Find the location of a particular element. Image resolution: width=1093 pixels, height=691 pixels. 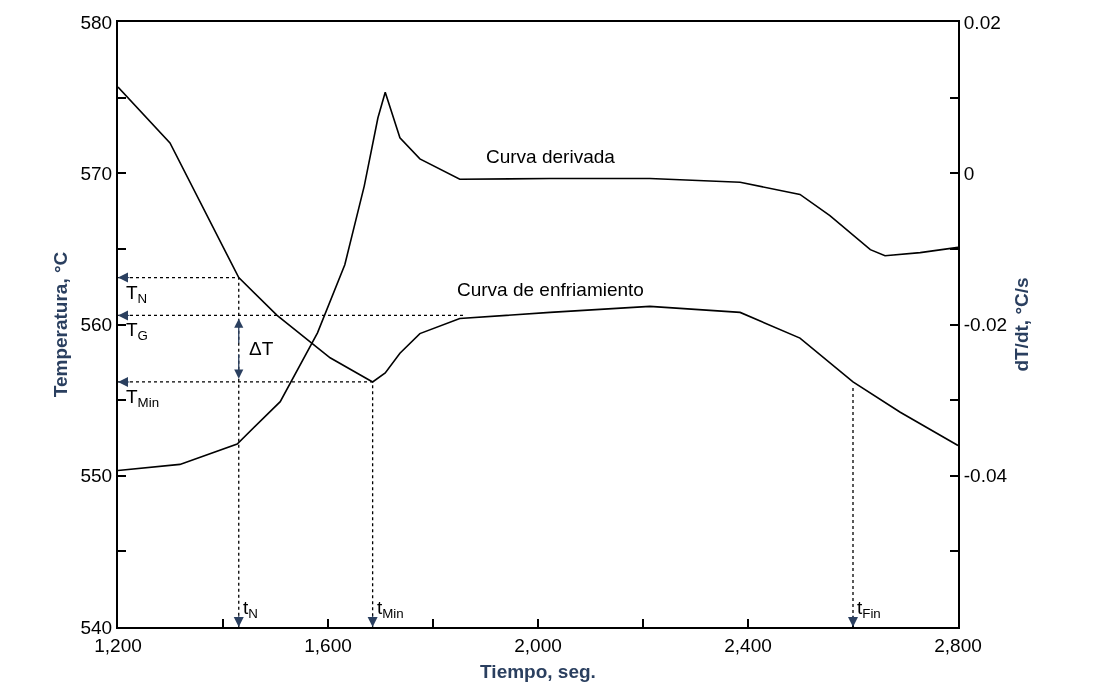

x-tick-label: 2,800 is located at coordinates (958, 645).